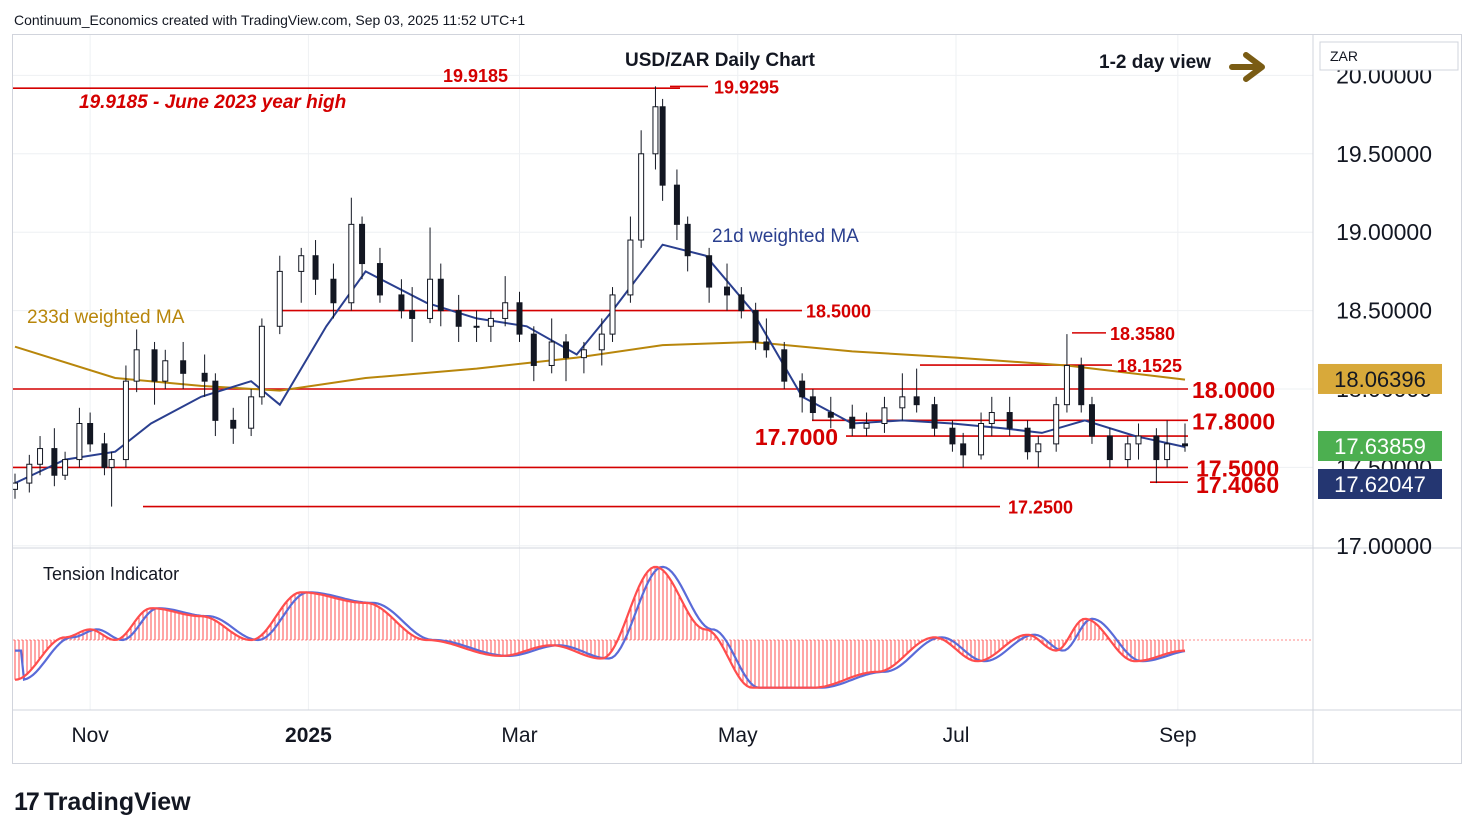 Image resolution: width=1474 pixels, height=840 pixels. Describe the element at coordinates (1177, 735) in the screenshot. I see `time-tick-label: Sep` at that location.